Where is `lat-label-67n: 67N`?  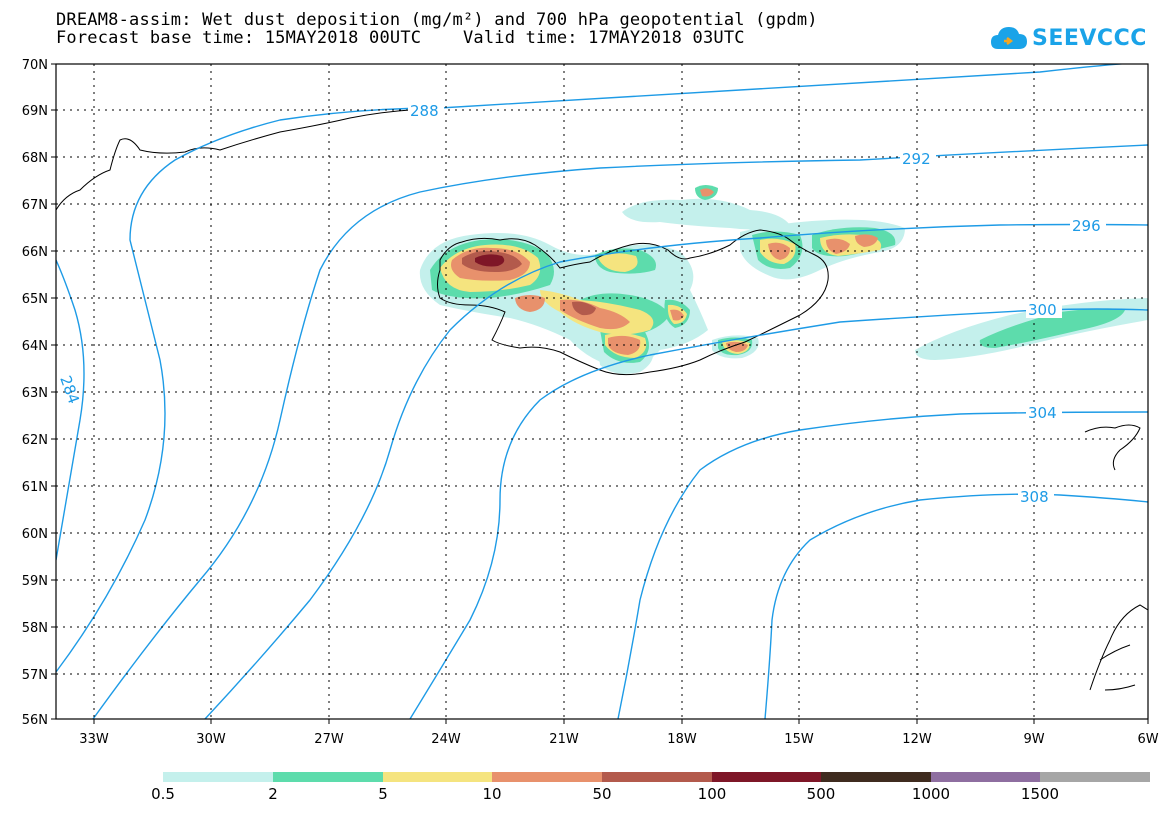
lat-label-67n: 67N is located at coordinates (35, 205).